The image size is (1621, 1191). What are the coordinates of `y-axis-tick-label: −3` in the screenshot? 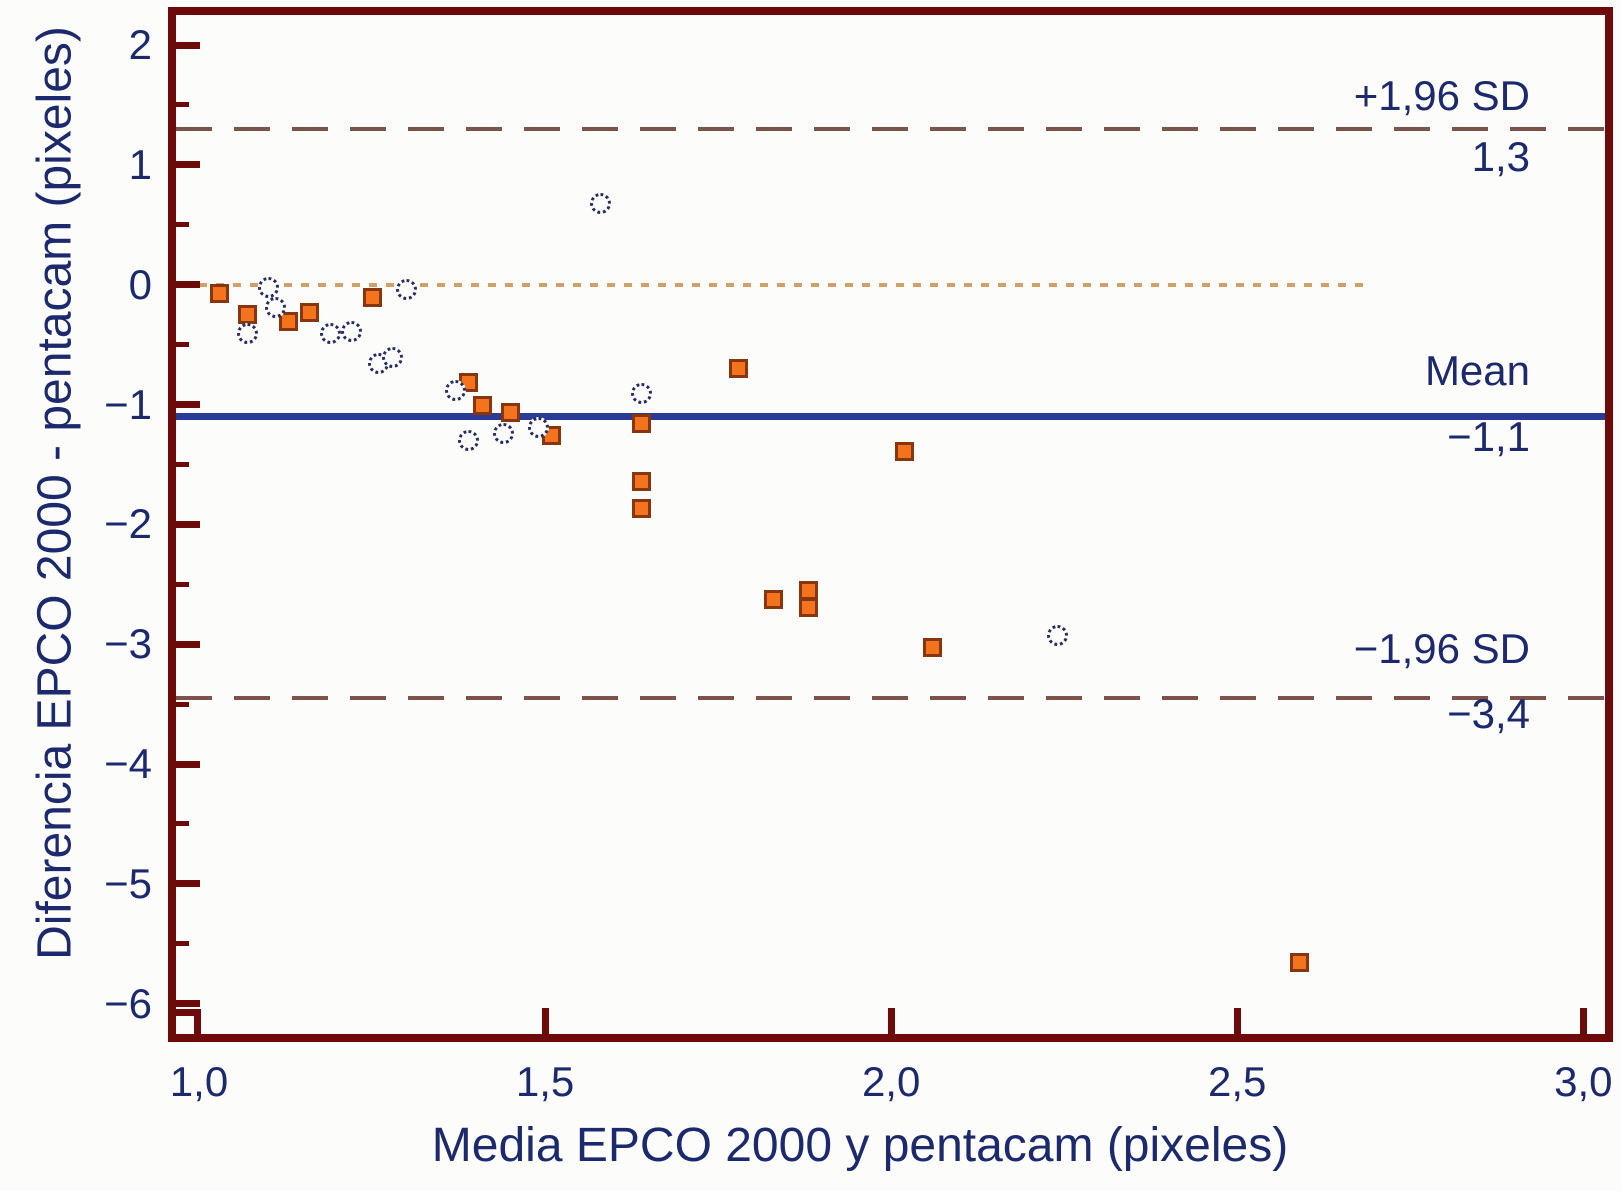 It's located at (128, 644).